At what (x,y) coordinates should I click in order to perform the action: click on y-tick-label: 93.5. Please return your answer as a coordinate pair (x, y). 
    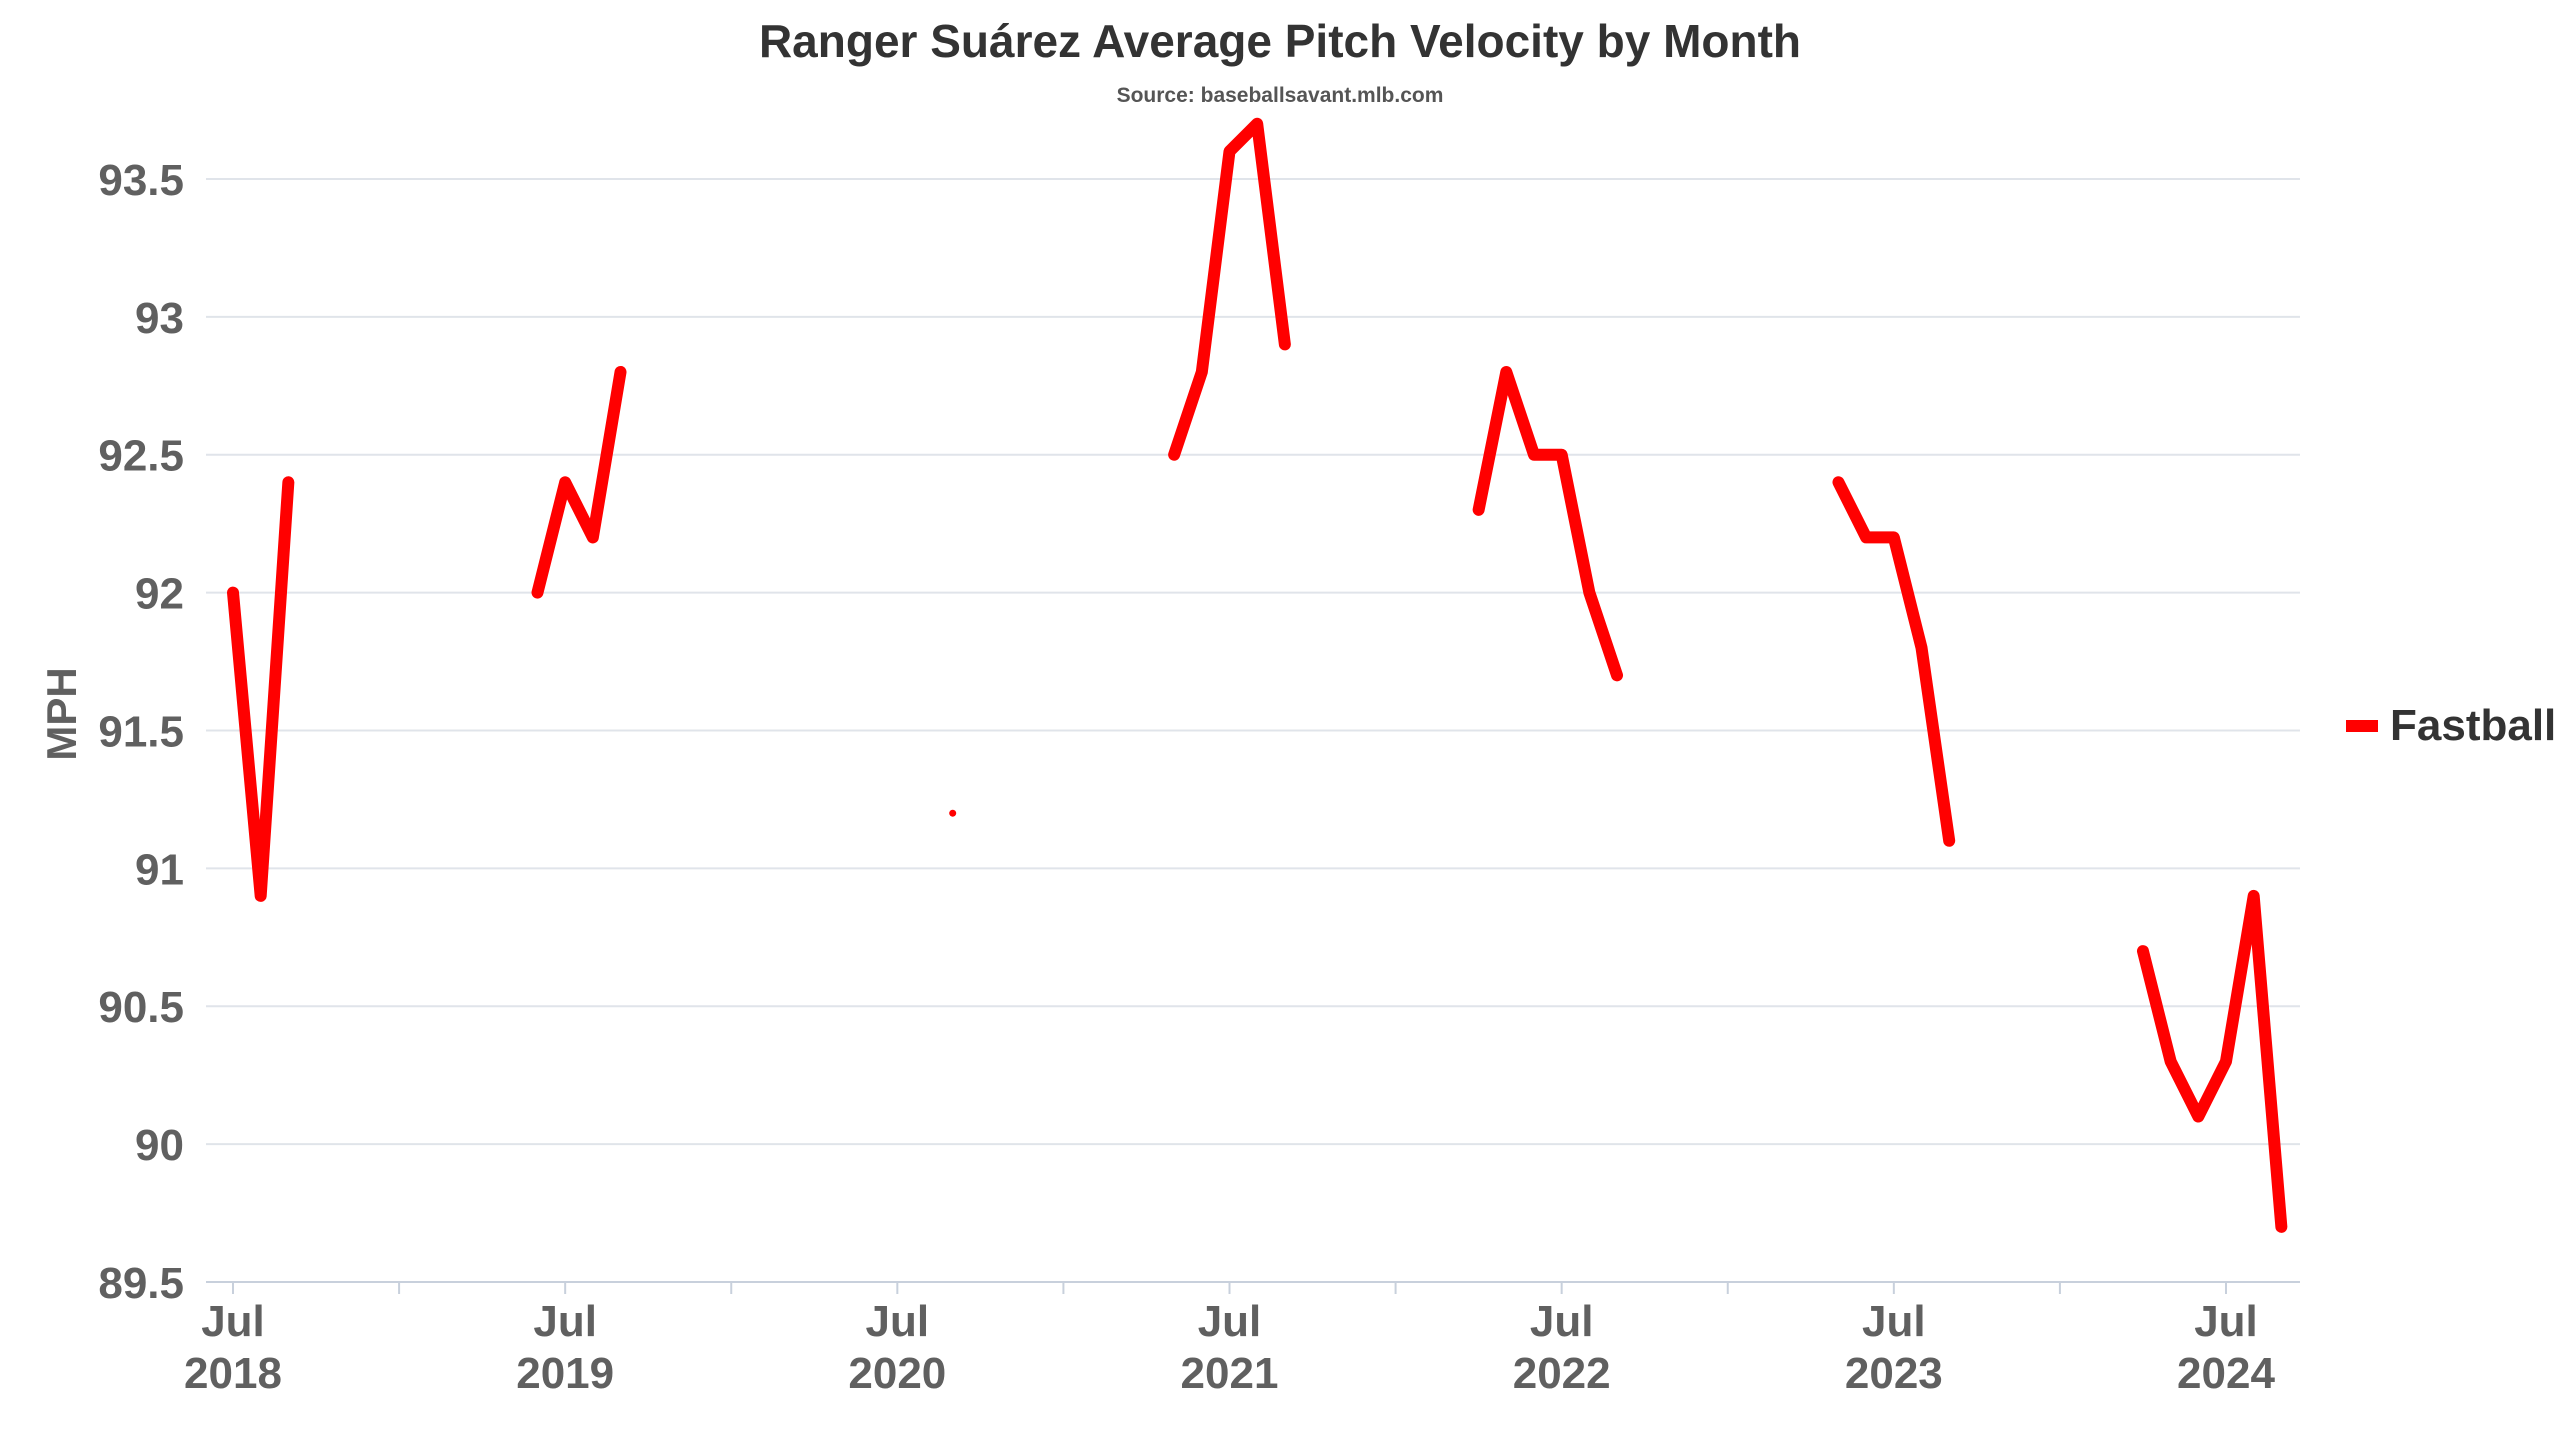
    Looking at the image, I should click on (141, 180).